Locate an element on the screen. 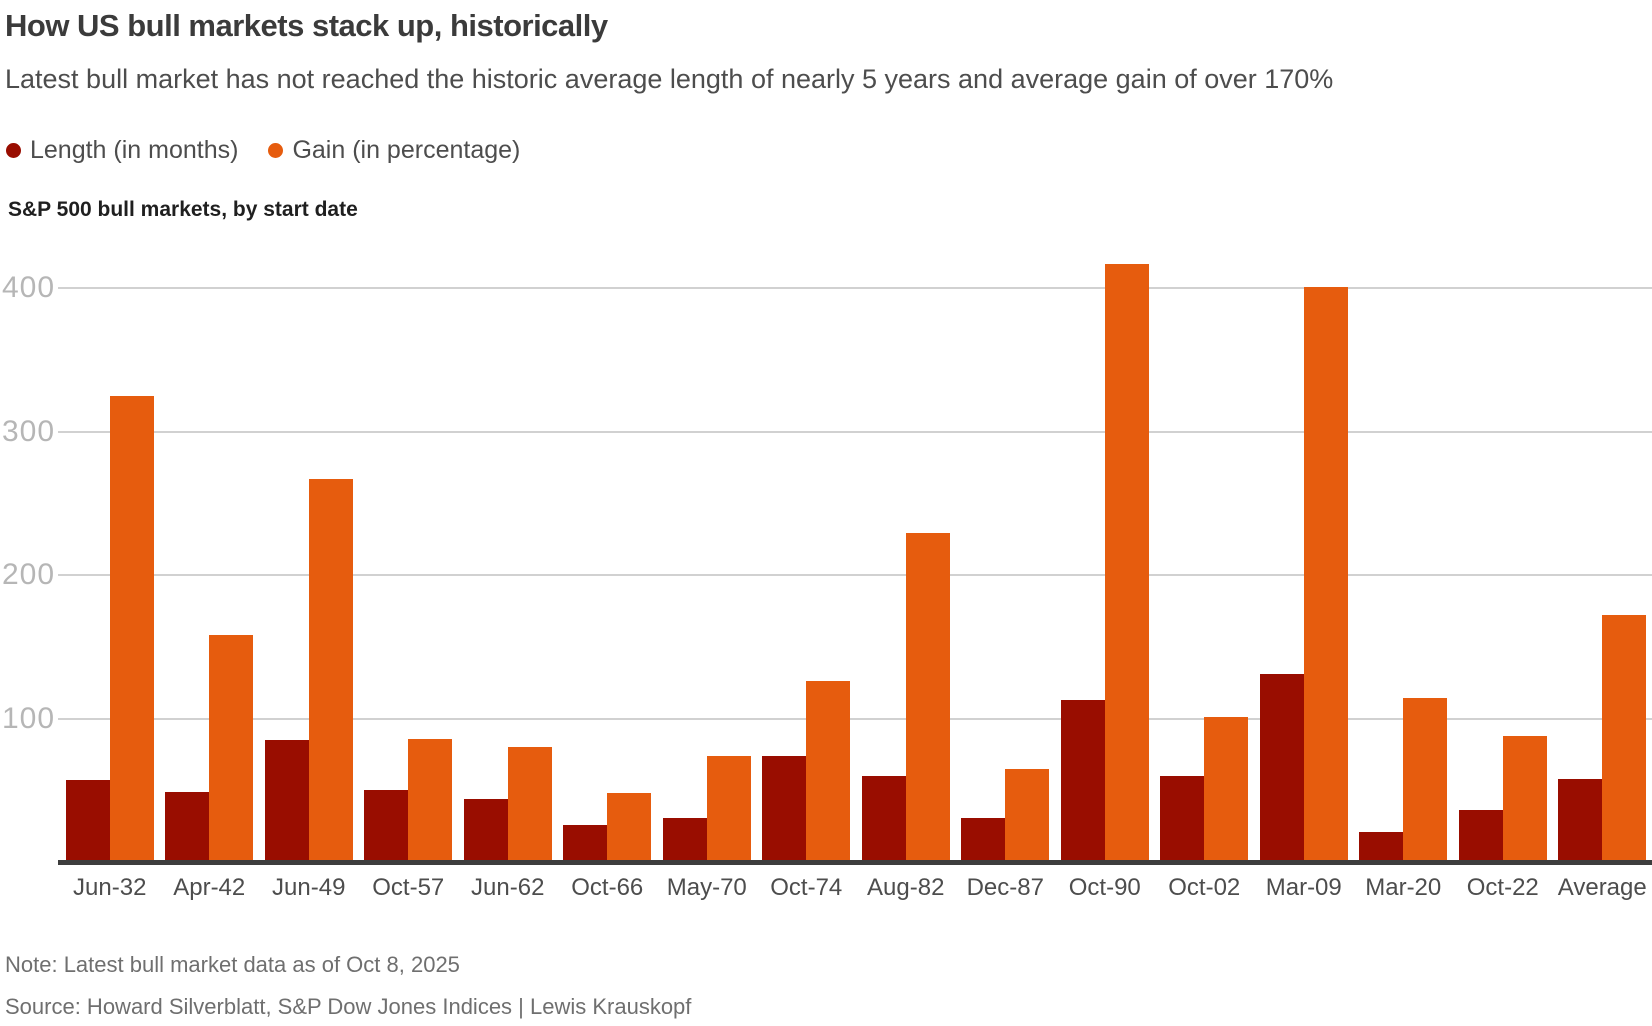 The height and width of the screenshot is (1026, 1652). x-tick-label: Oct-02 is located at coordinates (1204, 887).